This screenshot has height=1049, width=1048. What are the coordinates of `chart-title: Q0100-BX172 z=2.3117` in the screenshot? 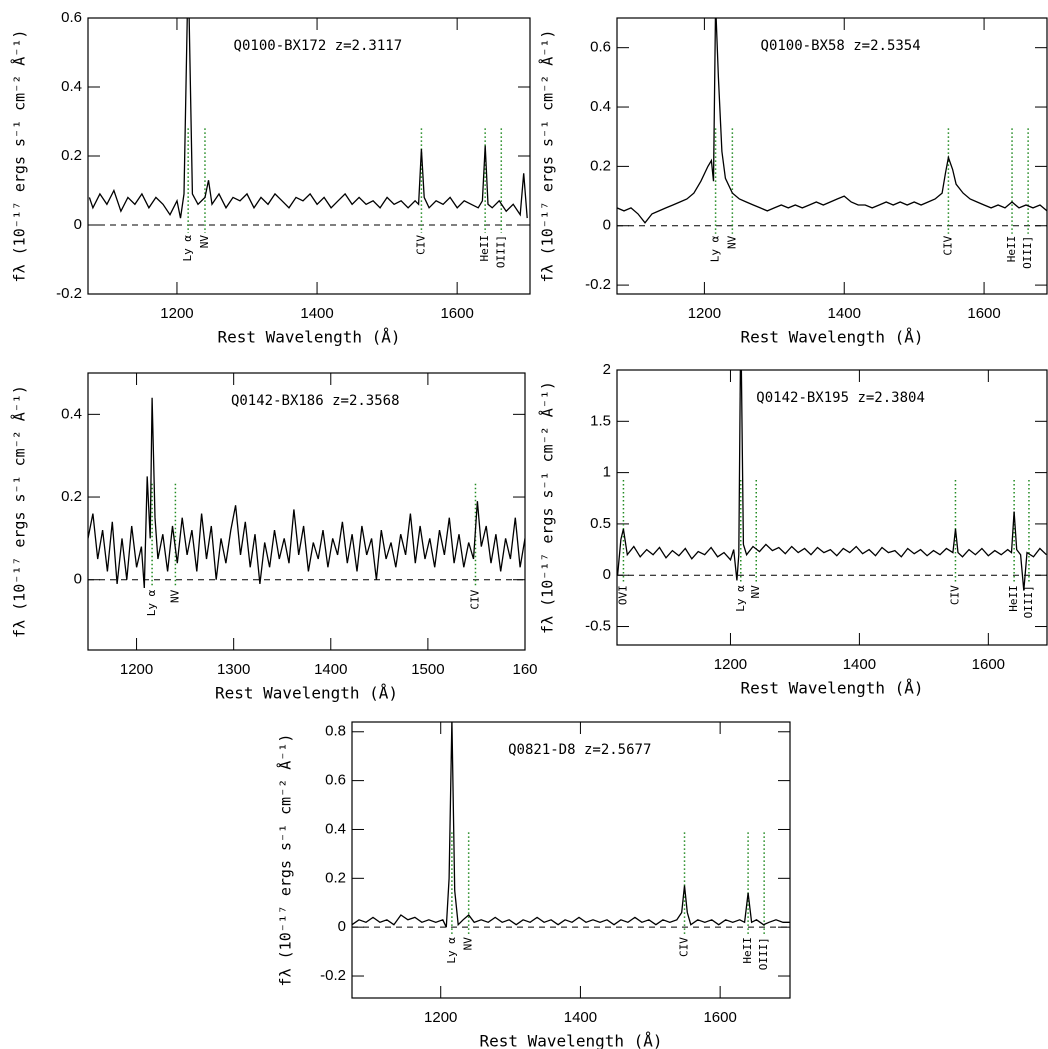 It's located at (318, 46).